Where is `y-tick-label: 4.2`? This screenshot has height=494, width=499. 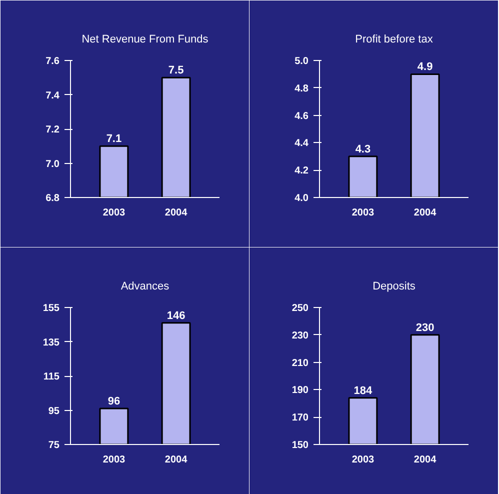 y-tick-label: 4.2 is located at coordinates (301, 171).